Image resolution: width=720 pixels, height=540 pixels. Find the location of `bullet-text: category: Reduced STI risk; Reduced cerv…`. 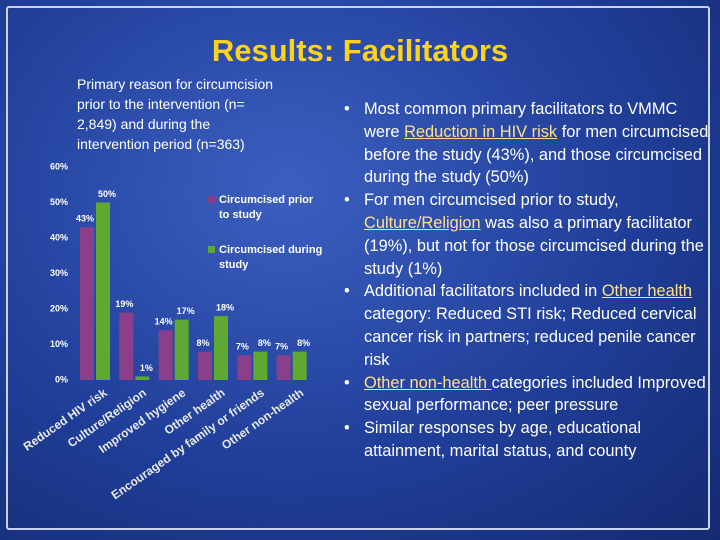

bullet-text: category: Reduced STI risk; Reduced cerv… is located at coordinates (530, 337).